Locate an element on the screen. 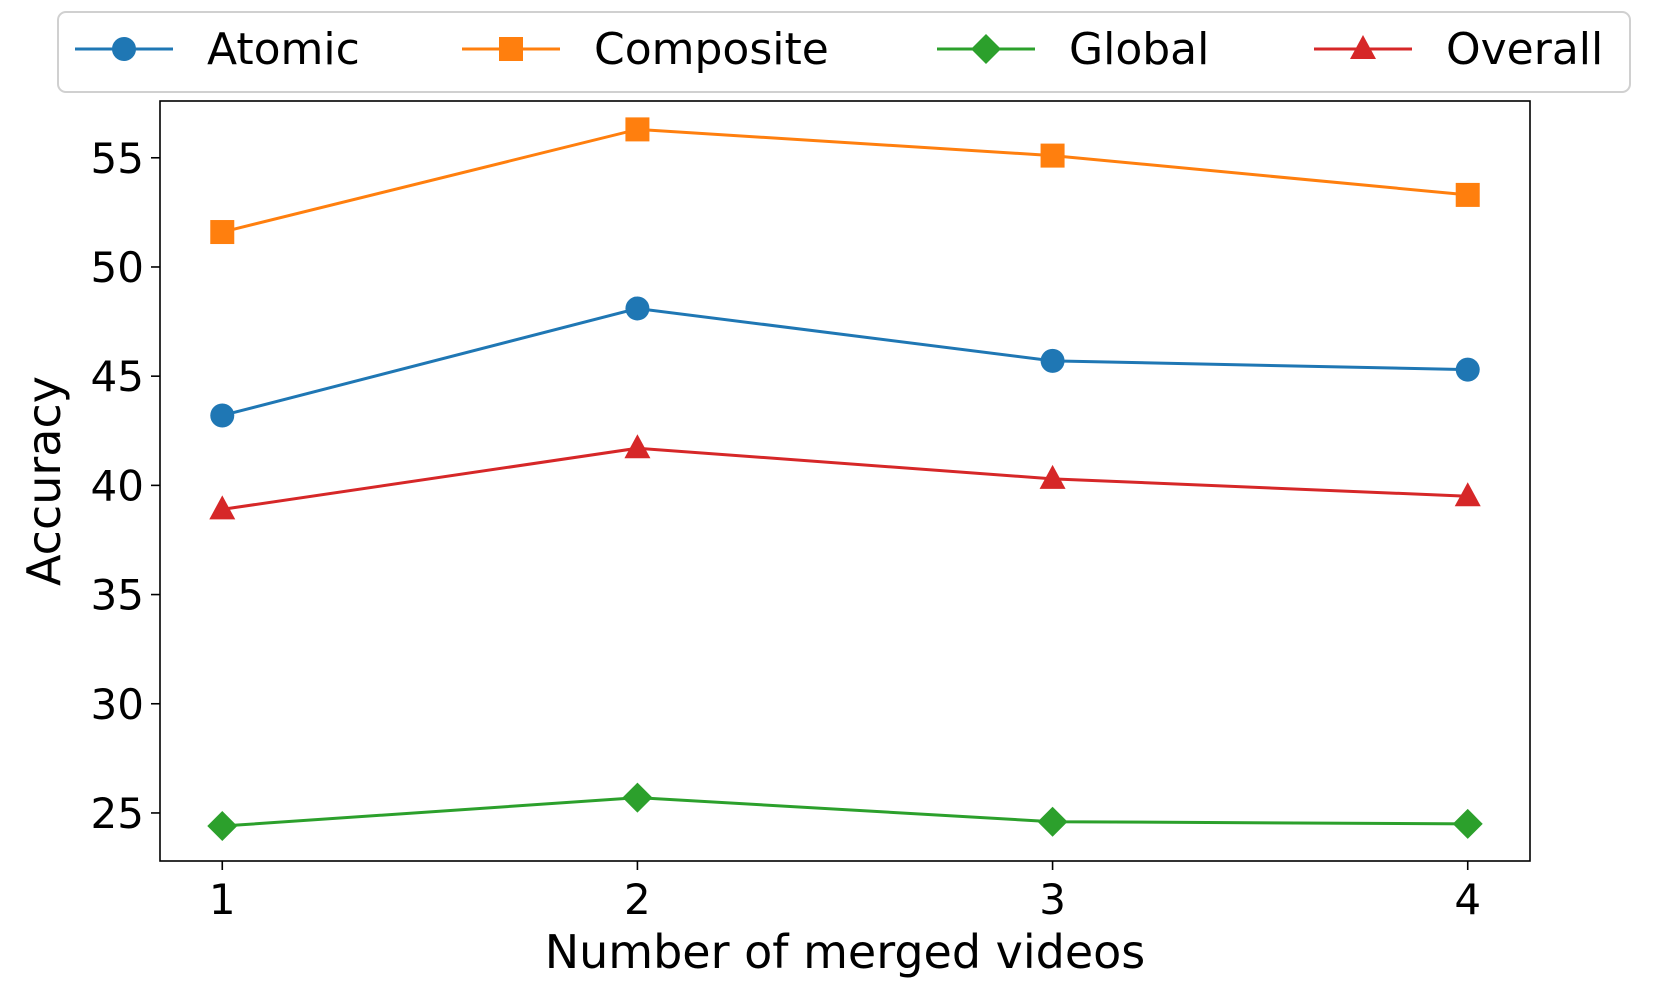  legend-atomic-label: Atomic is located at coordinates (283, 49).